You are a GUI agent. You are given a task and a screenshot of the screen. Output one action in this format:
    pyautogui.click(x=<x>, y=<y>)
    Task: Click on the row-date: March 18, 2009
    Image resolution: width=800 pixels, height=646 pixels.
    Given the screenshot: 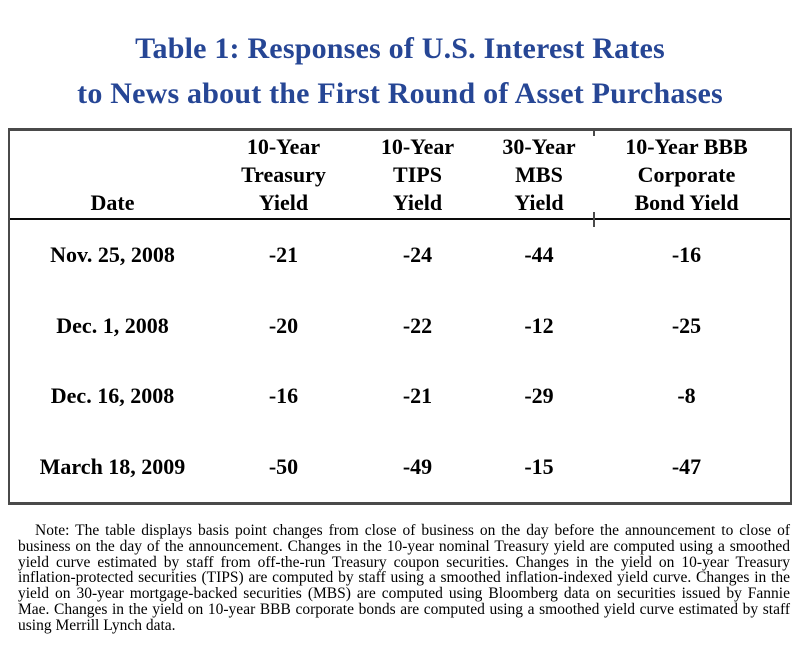 What is the action you would take?
    pyautogui.click(x=112, y=466)
    